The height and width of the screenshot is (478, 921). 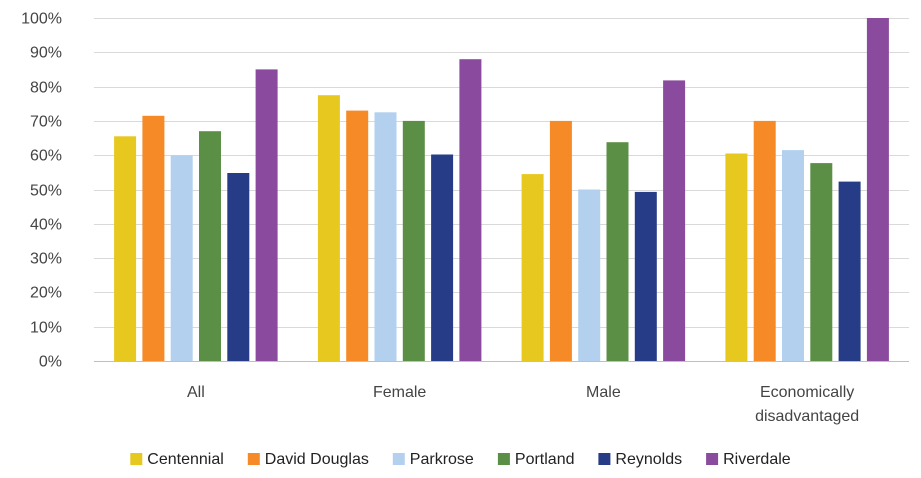 I want to click on bar-david-douglas-all, so click(x=153, y=238).